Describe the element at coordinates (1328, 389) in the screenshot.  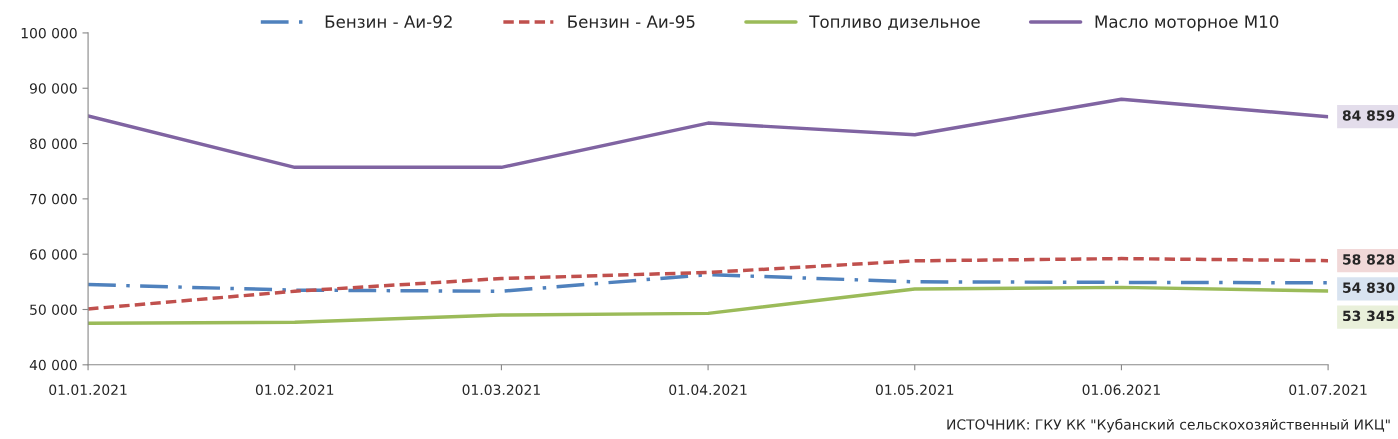
I see `x-tick-label: 01.07.2021` at that location.